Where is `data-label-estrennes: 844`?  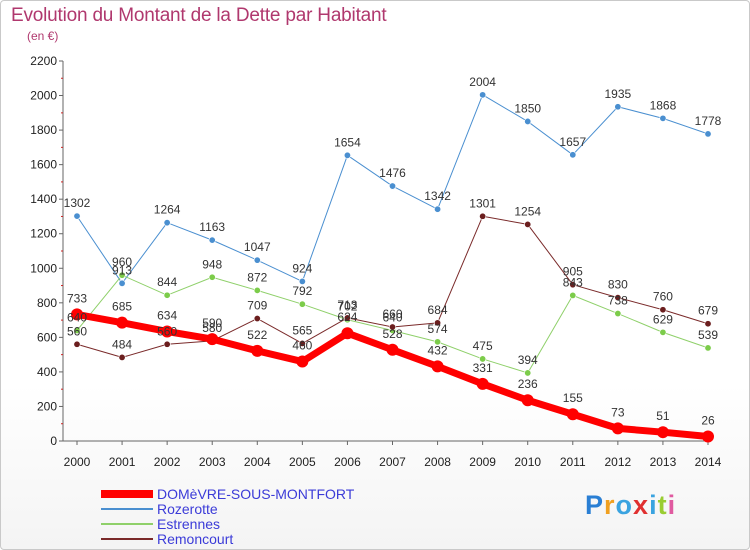 data-label-estrennes: 844 is located at coordinates (167, 282).